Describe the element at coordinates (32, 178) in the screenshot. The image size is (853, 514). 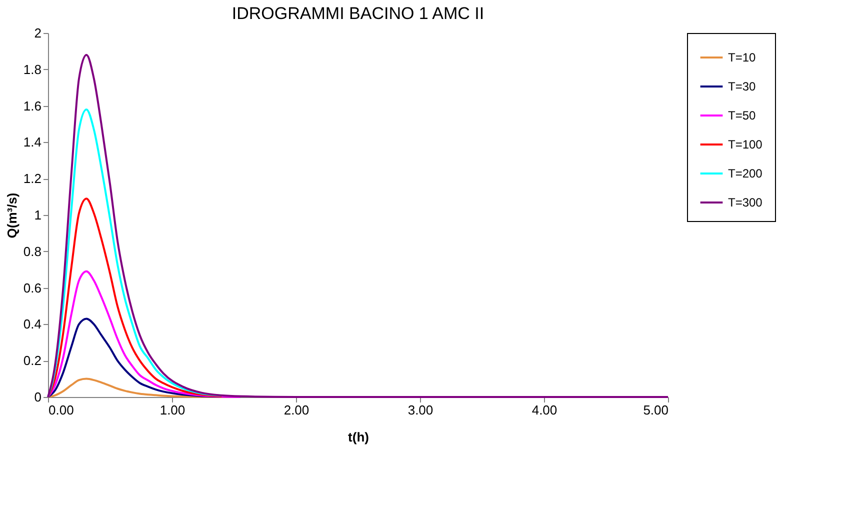
I see `y-tick-label: 1.2` at that location.